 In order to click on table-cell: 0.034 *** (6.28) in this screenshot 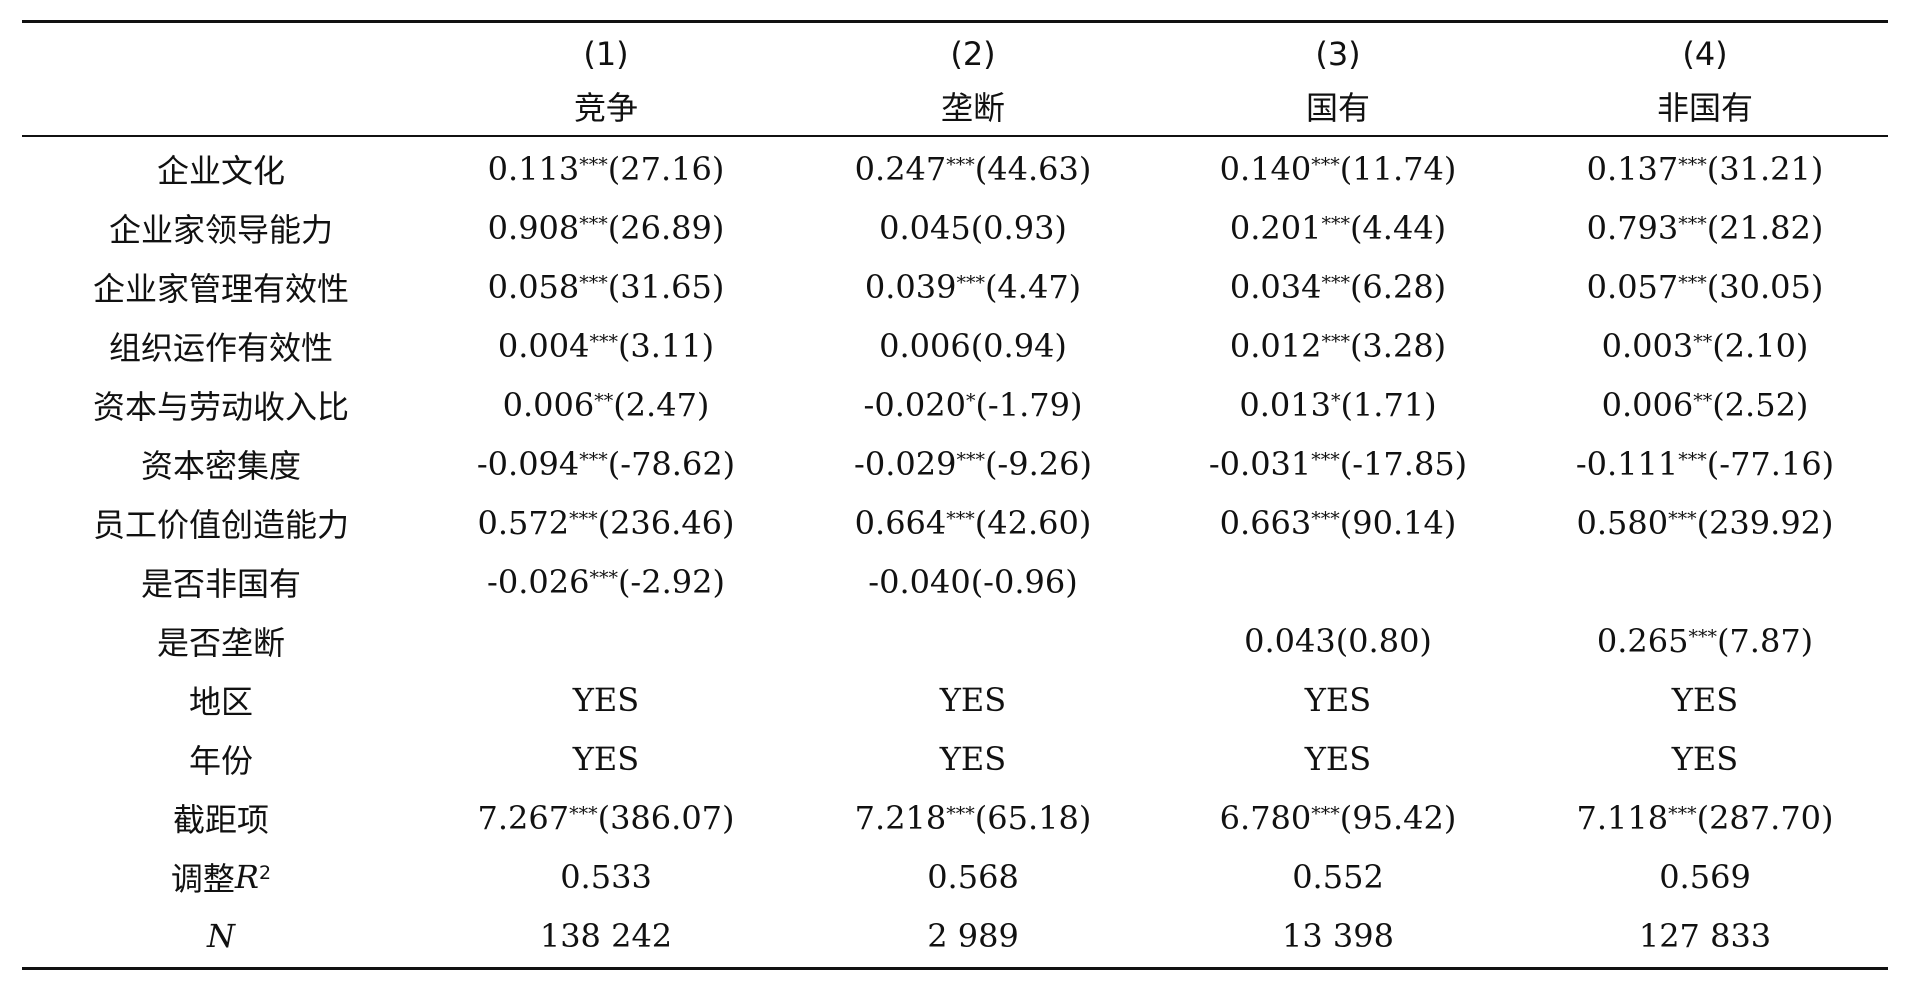, I will do `click(1338, 286)`.